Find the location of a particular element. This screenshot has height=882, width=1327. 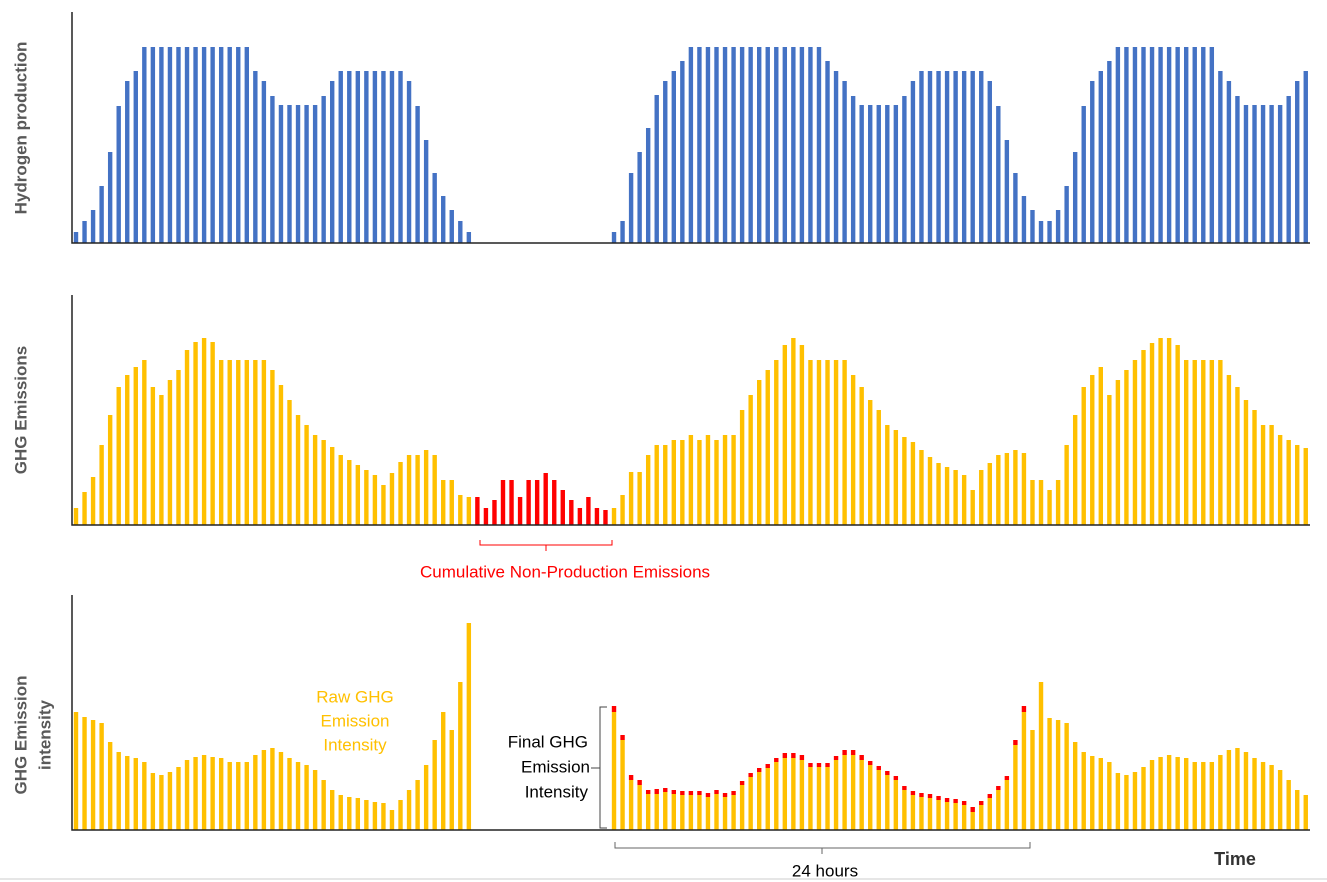

annotation: Intensity is located at coordinates (355, 744).